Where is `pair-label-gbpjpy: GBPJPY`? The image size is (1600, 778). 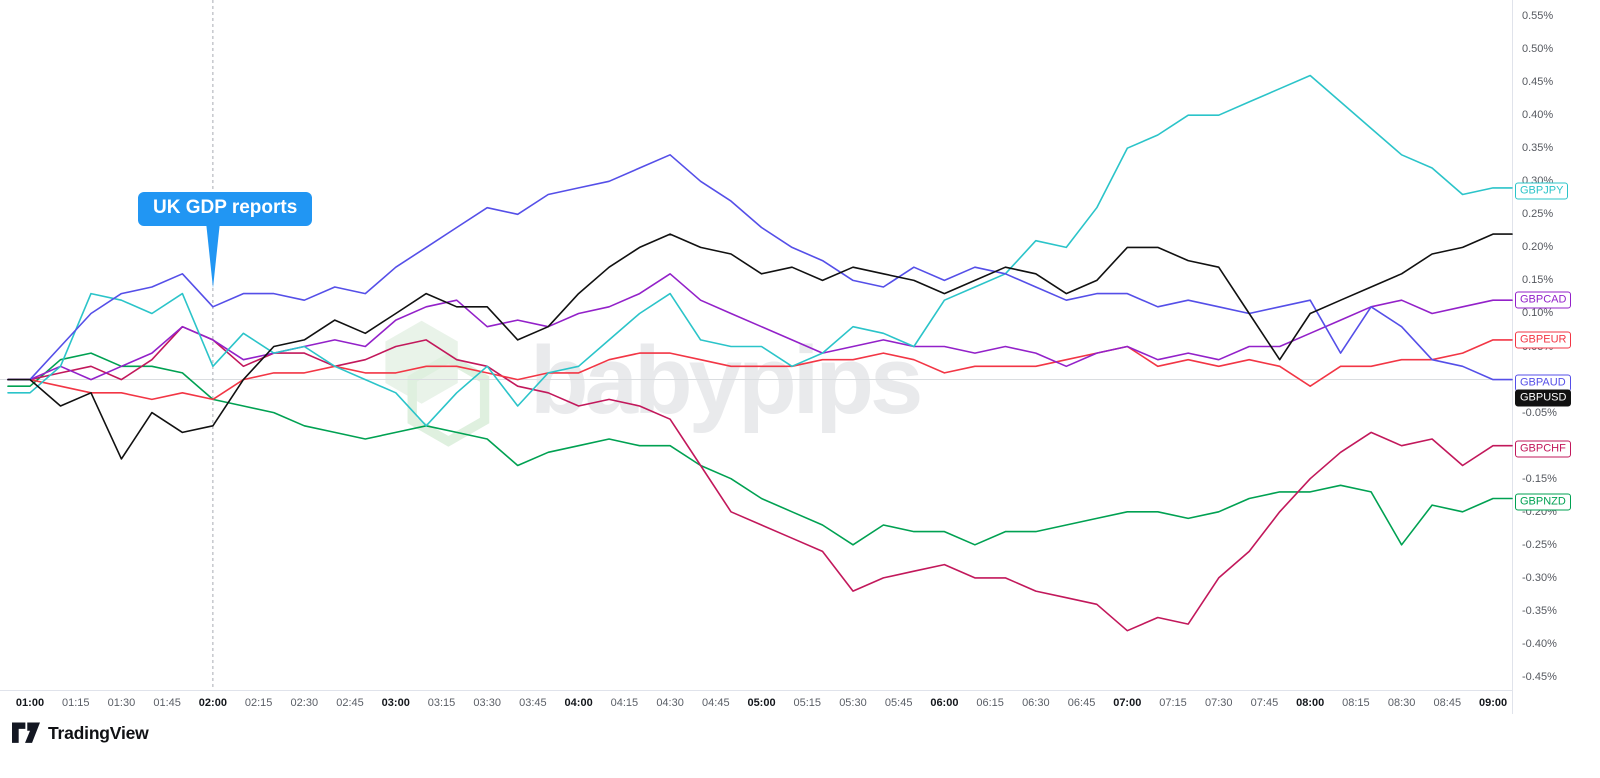
pair-label-gbpjpy: GBPJPY is located at coordinates (1542, 191).